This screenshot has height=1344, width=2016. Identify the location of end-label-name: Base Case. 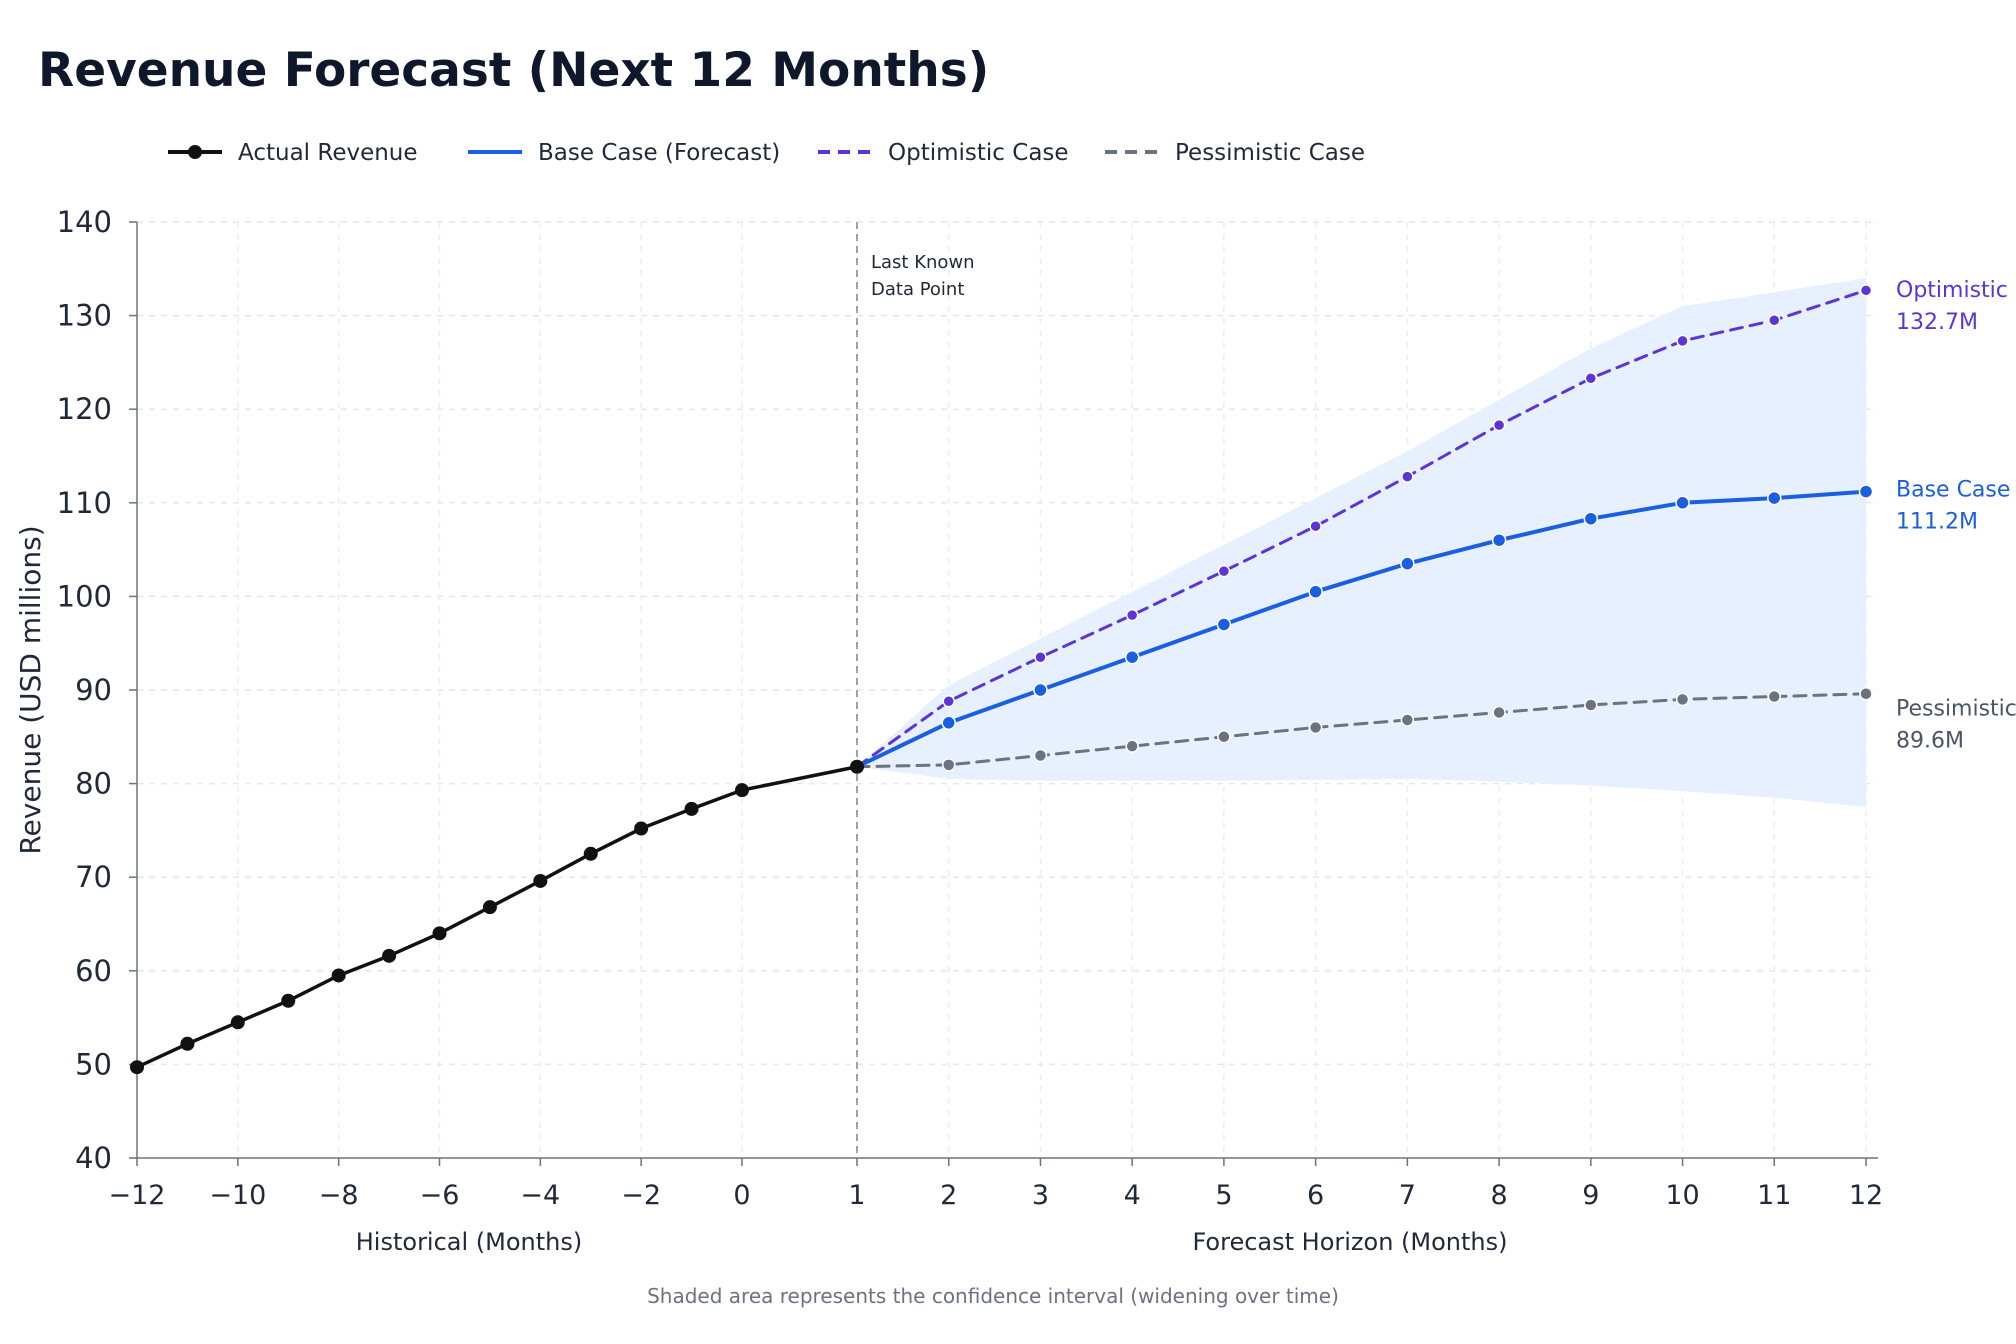
(1953, 489).